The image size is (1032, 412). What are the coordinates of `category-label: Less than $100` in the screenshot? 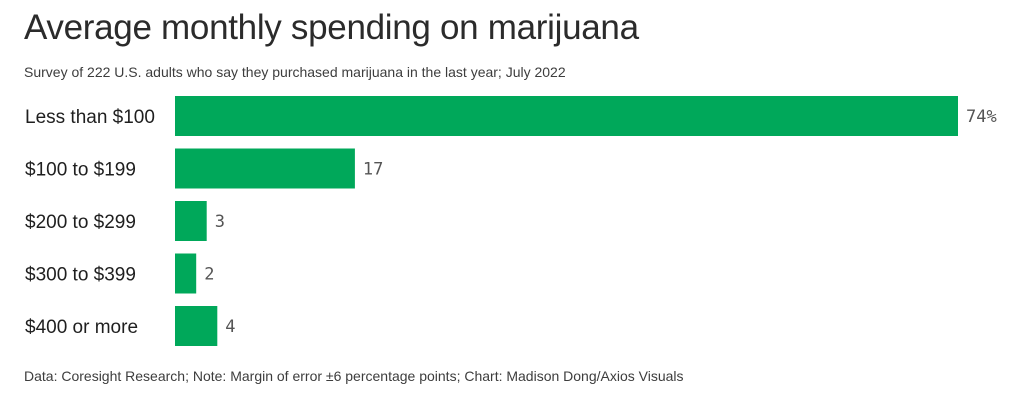 It's located at (90, 117).